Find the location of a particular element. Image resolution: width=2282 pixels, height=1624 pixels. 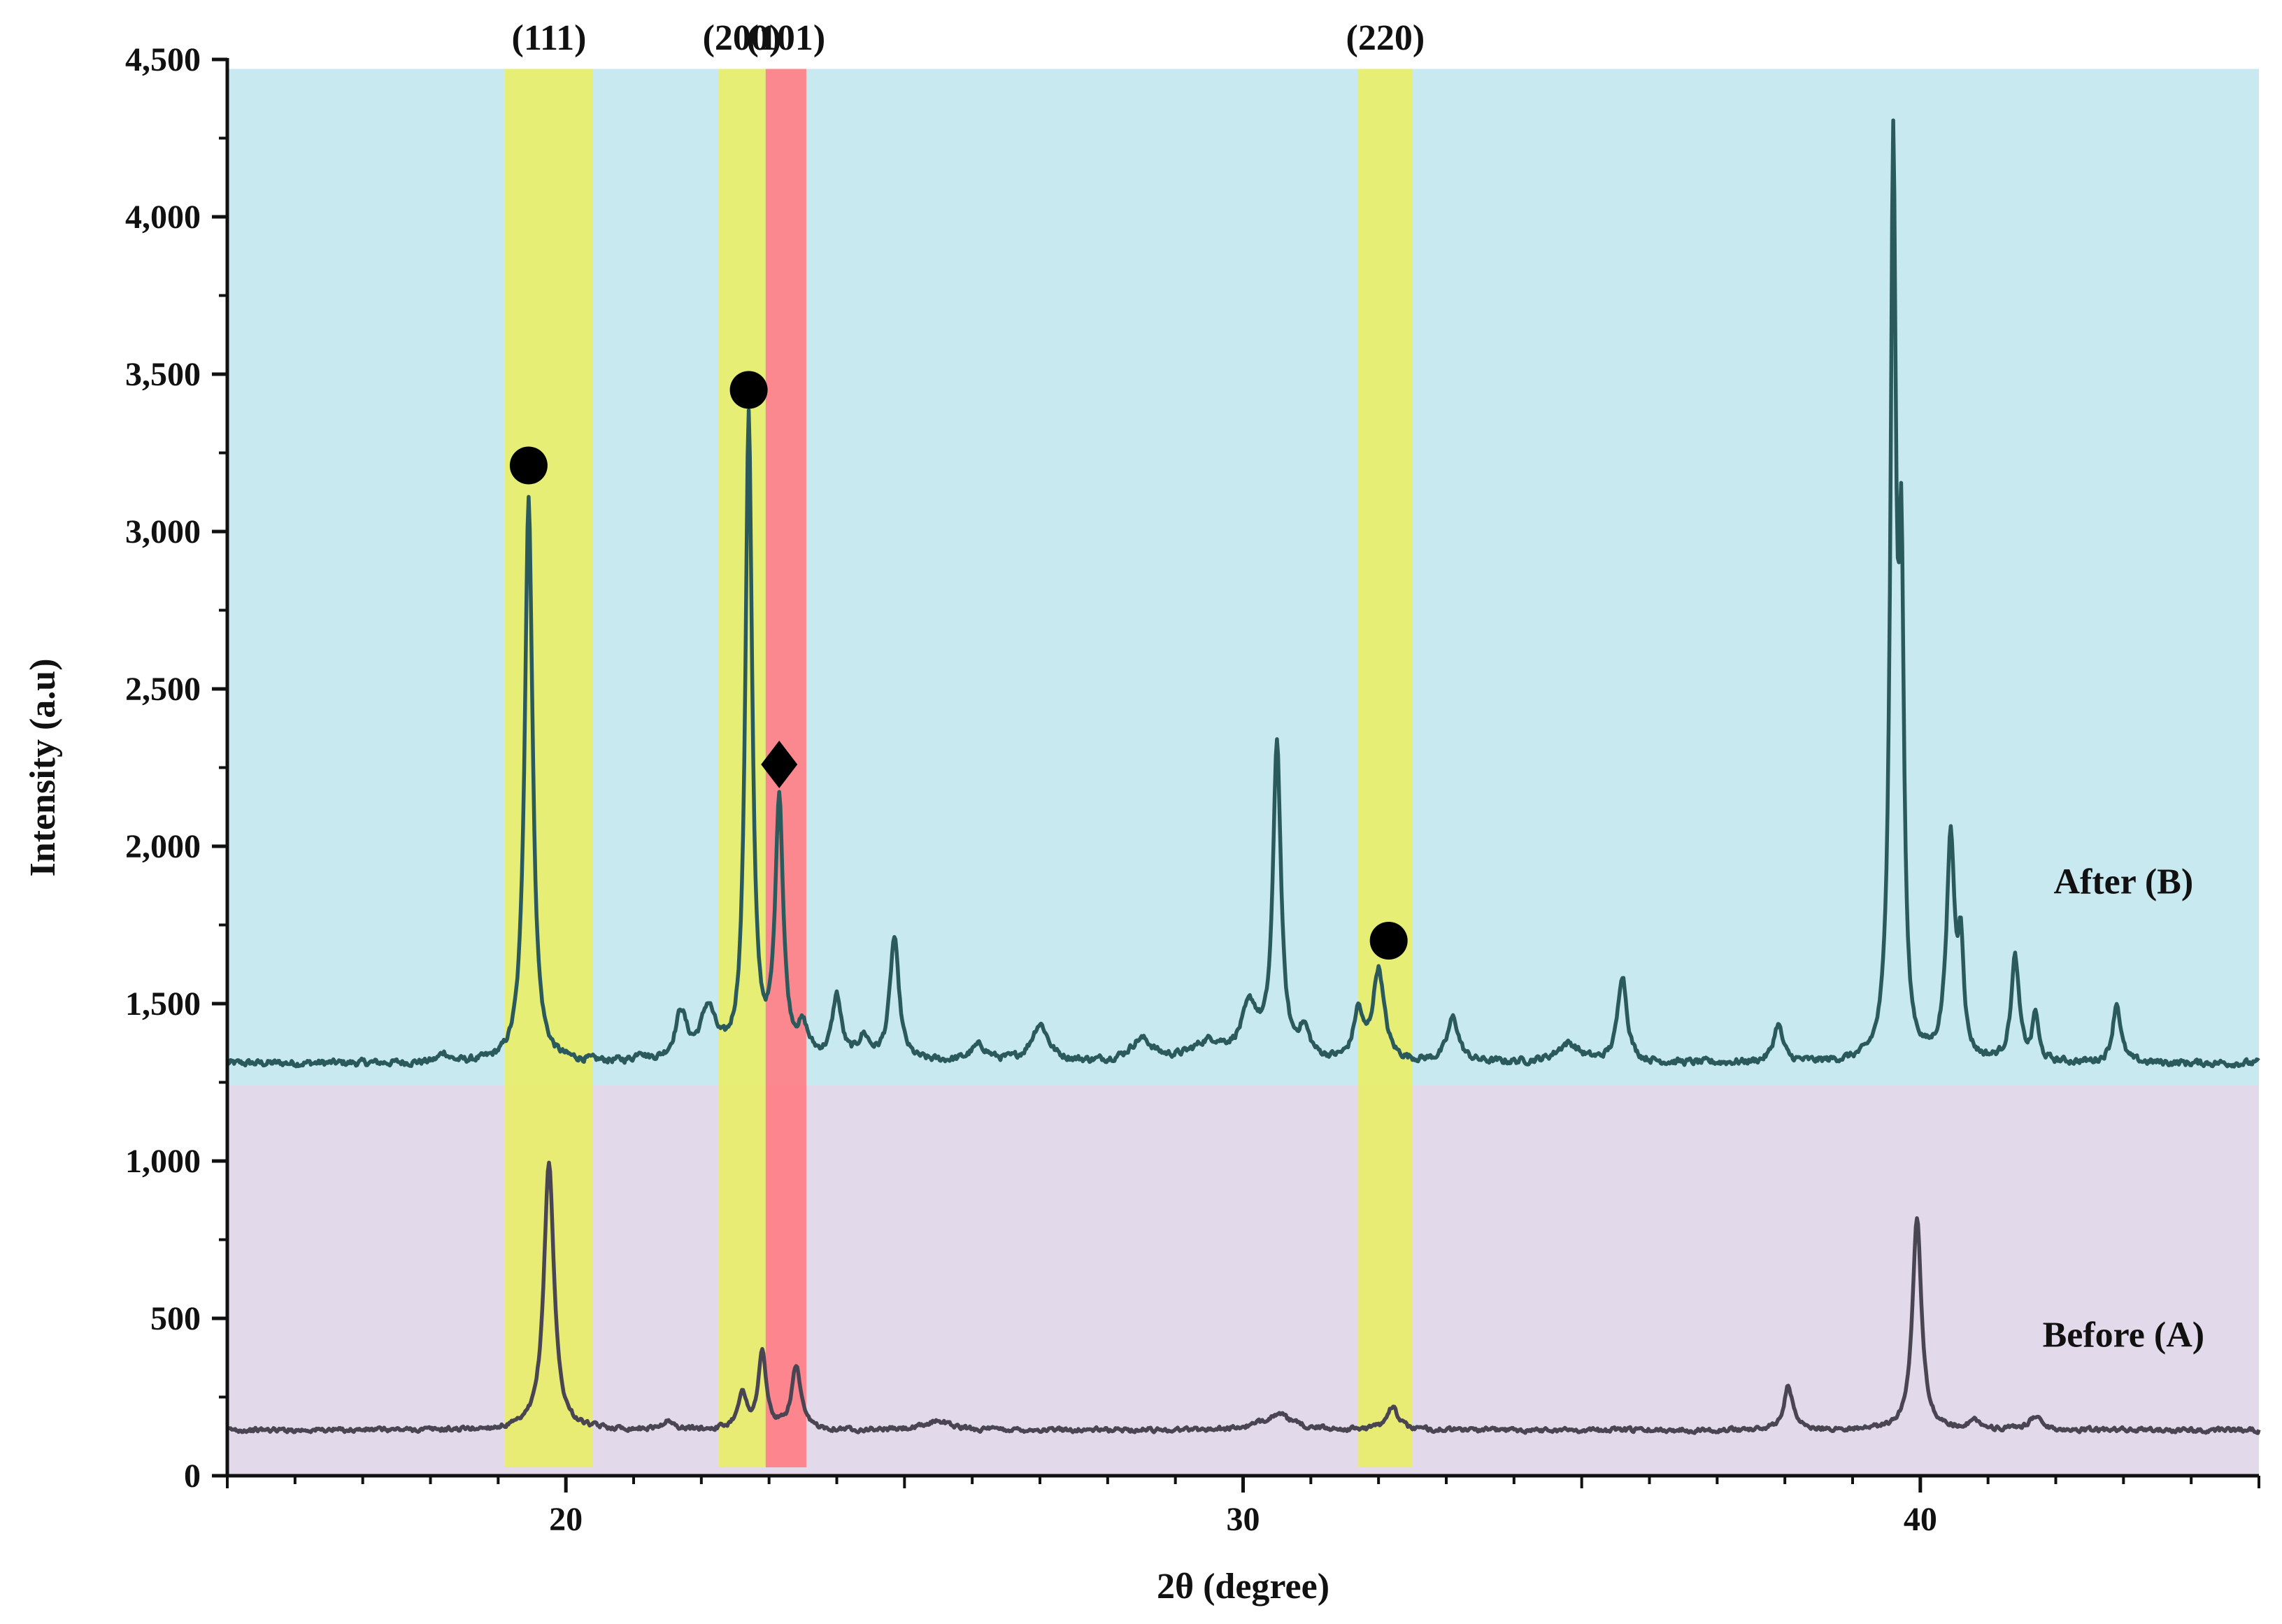

y-axis-title: Intensity (a.u) is located at coordinates (43, 767).